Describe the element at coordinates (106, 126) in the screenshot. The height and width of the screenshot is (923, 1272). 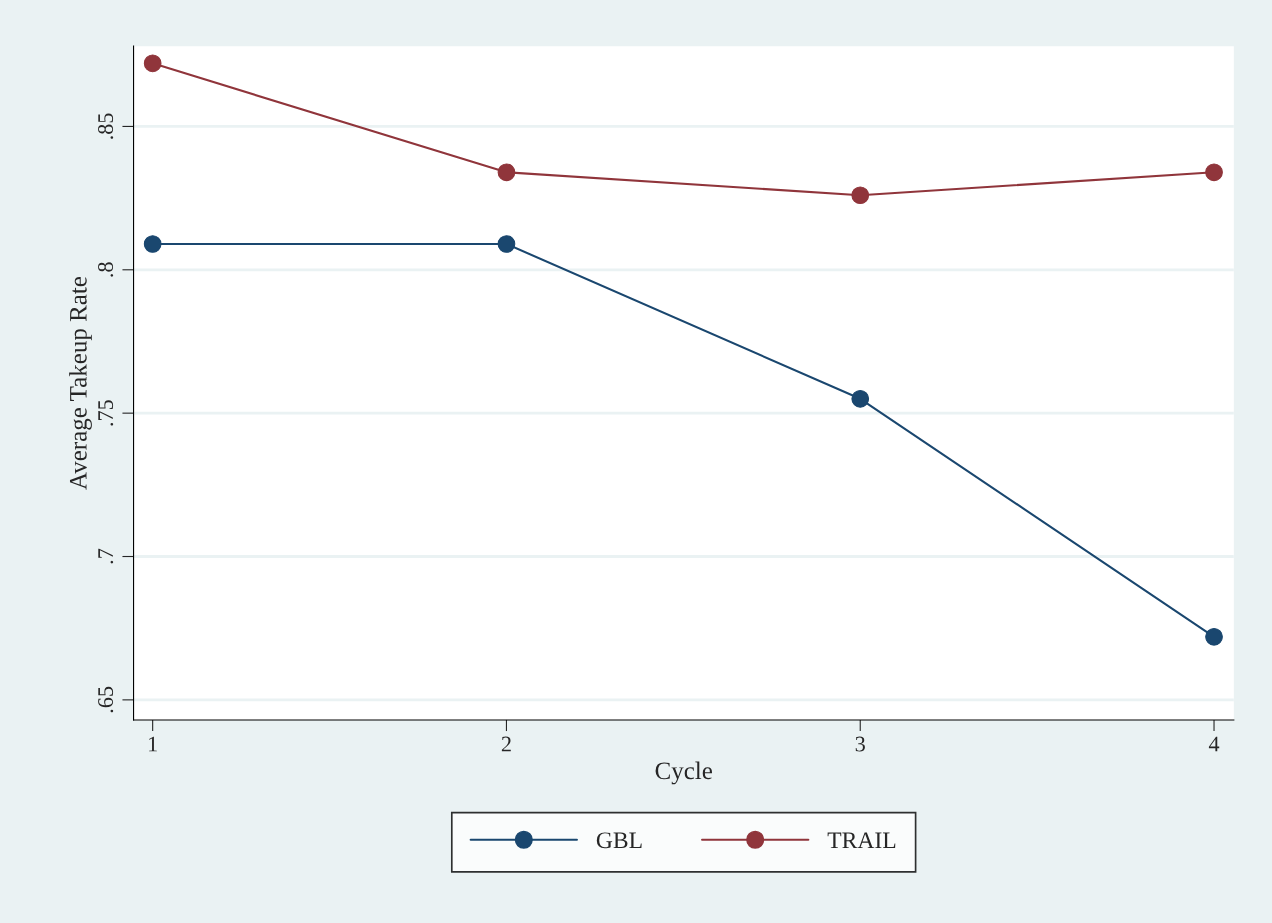
I see `y-tick-label: .85` at that location.